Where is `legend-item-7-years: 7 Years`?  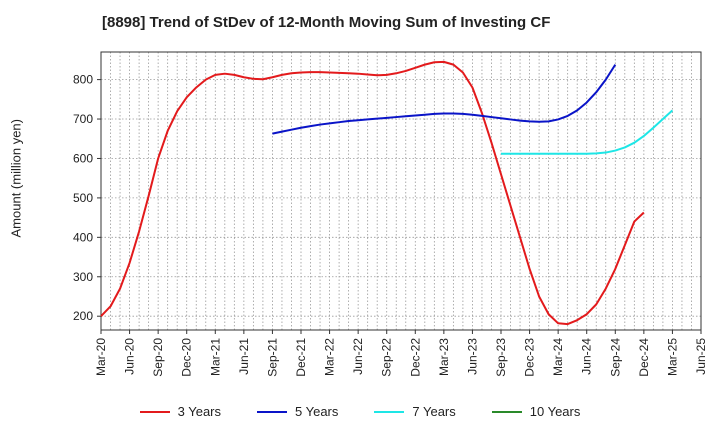 legend-item-7-years: 7 Years is located at coordinates (415, 411).